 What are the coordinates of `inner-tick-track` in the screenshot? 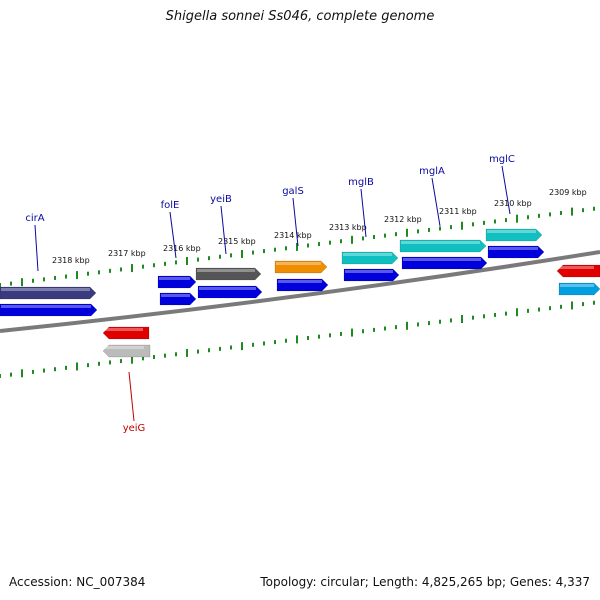 It's located at (297, 339).